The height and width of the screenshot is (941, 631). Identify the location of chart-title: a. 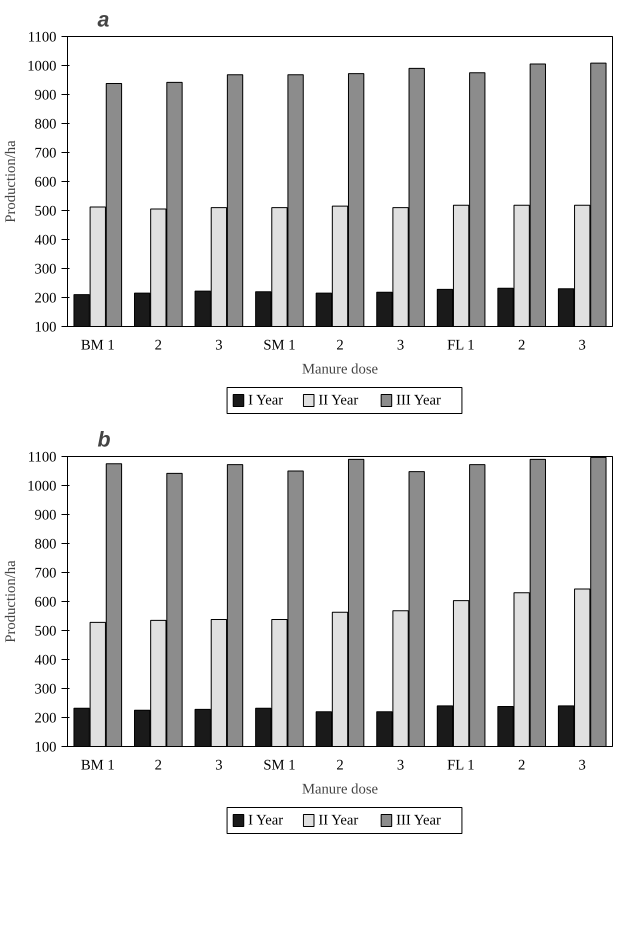
(104, 20).